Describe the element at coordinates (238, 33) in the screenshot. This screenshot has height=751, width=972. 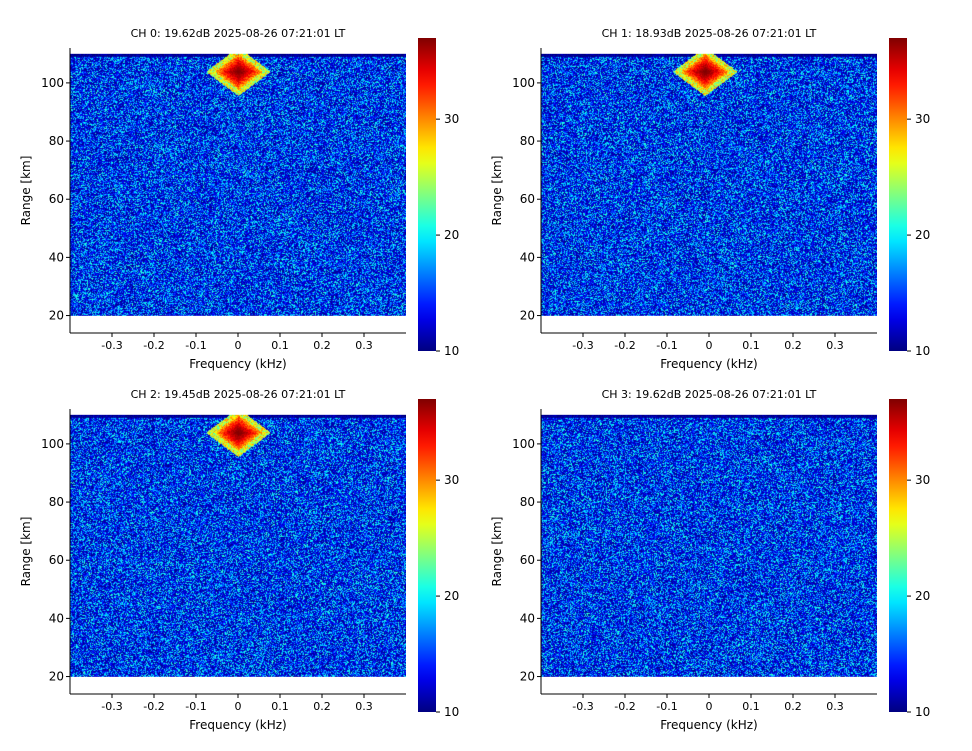
I see `chart-title: CH 0: 19.62dB 2025-08-26 07:21:01 LT` at that location.